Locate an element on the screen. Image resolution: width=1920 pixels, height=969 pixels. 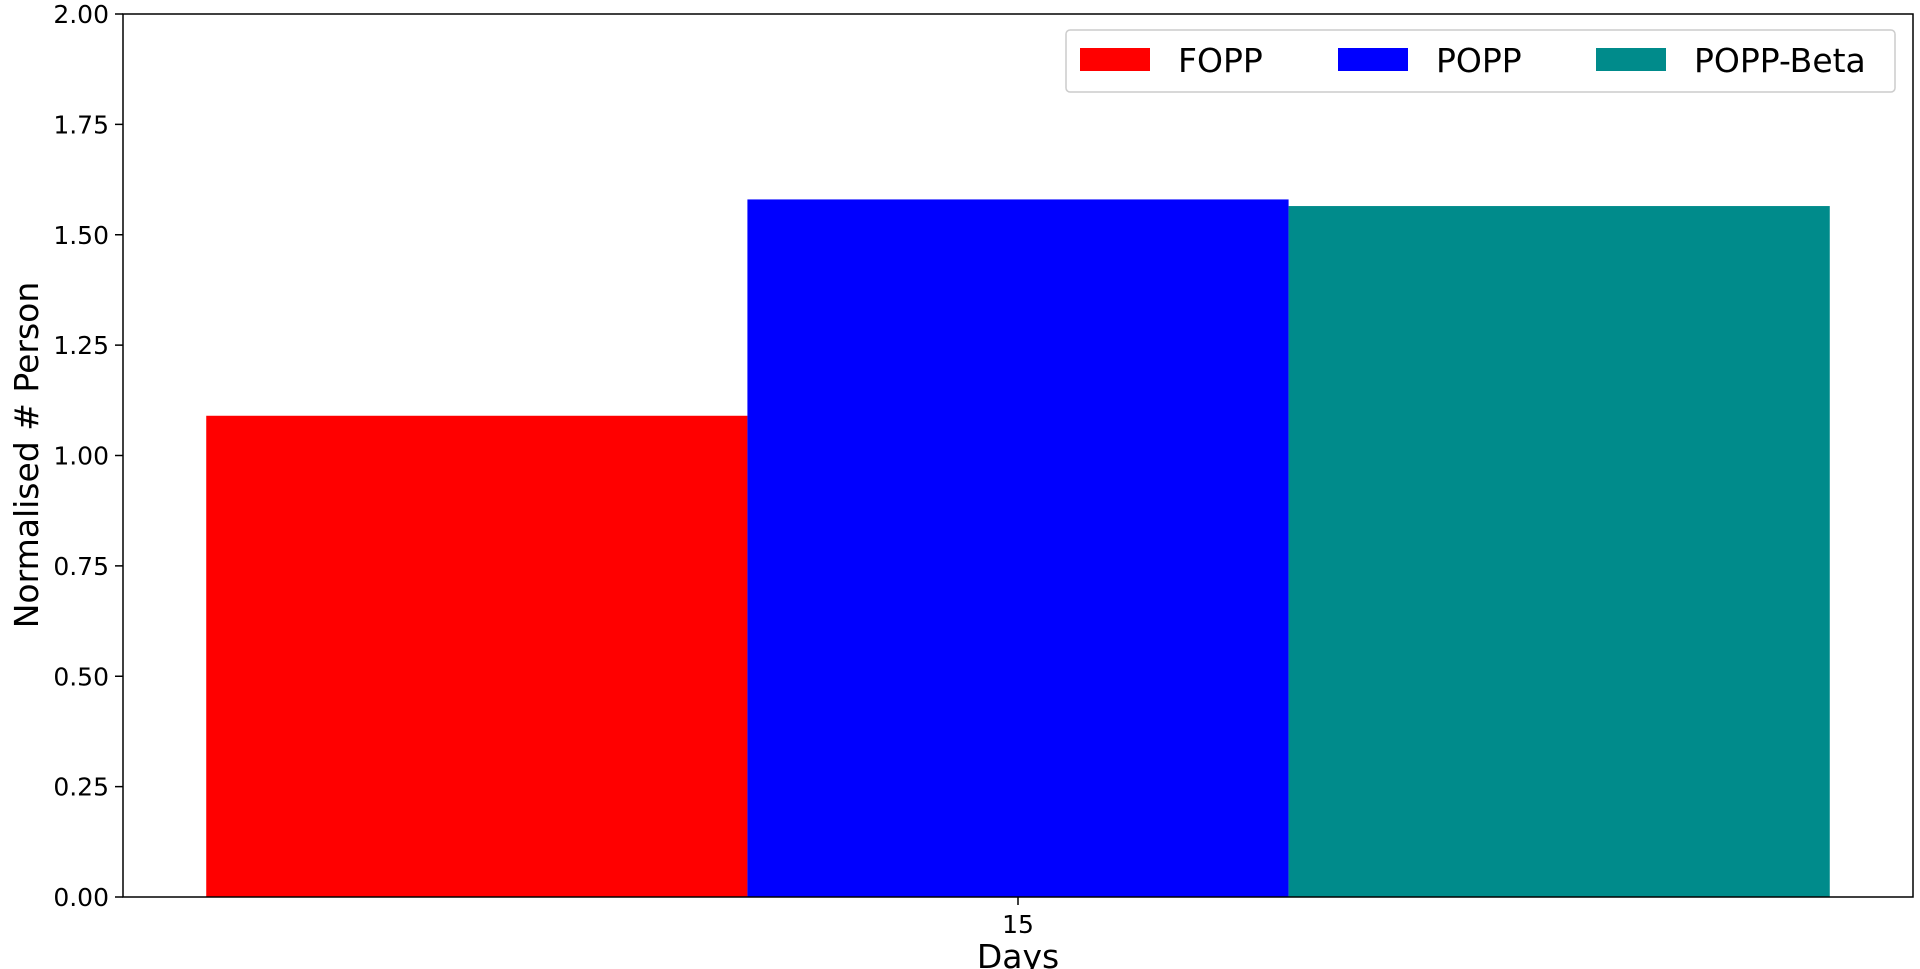
legend-label-popp-beta: POPP-Beta is located at coordinates (1780, 60).